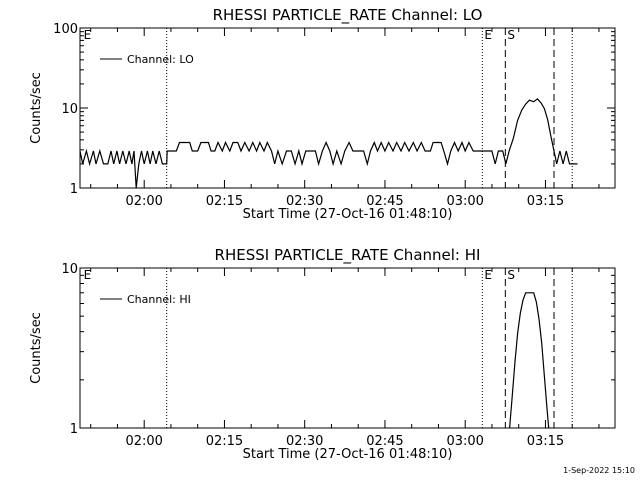 Image resolution: width=640 pixels, height=480 pixels. What do you see at coordinates (159, 299) in the screenshot?
I see `legend-label: Channel: HI` at bounding box center [159, 299].